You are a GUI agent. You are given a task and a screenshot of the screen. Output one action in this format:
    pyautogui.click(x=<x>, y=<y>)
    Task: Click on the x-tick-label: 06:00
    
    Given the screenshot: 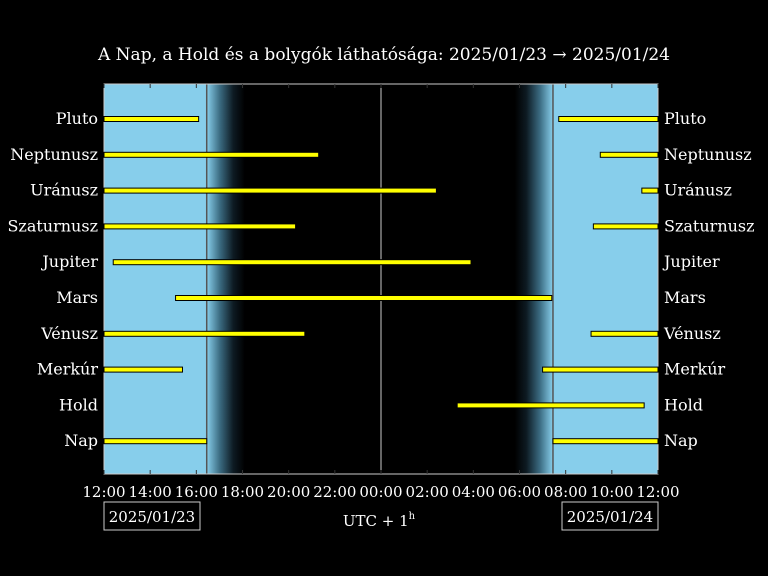 What is the action you would take?
    pyautogui.click(x=519, y=492)
    